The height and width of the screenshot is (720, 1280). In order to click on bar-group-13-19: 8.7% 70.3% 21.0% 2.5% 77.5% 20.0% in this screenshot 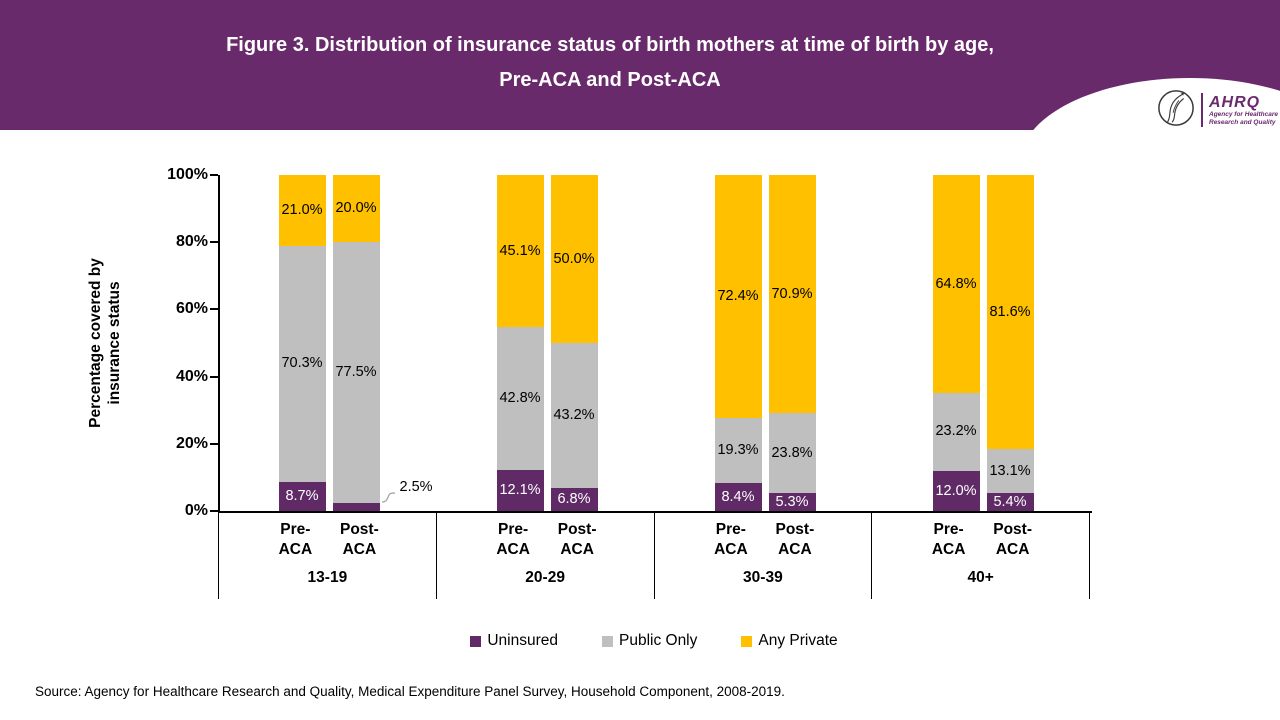, I will do `click(329, 343)`.